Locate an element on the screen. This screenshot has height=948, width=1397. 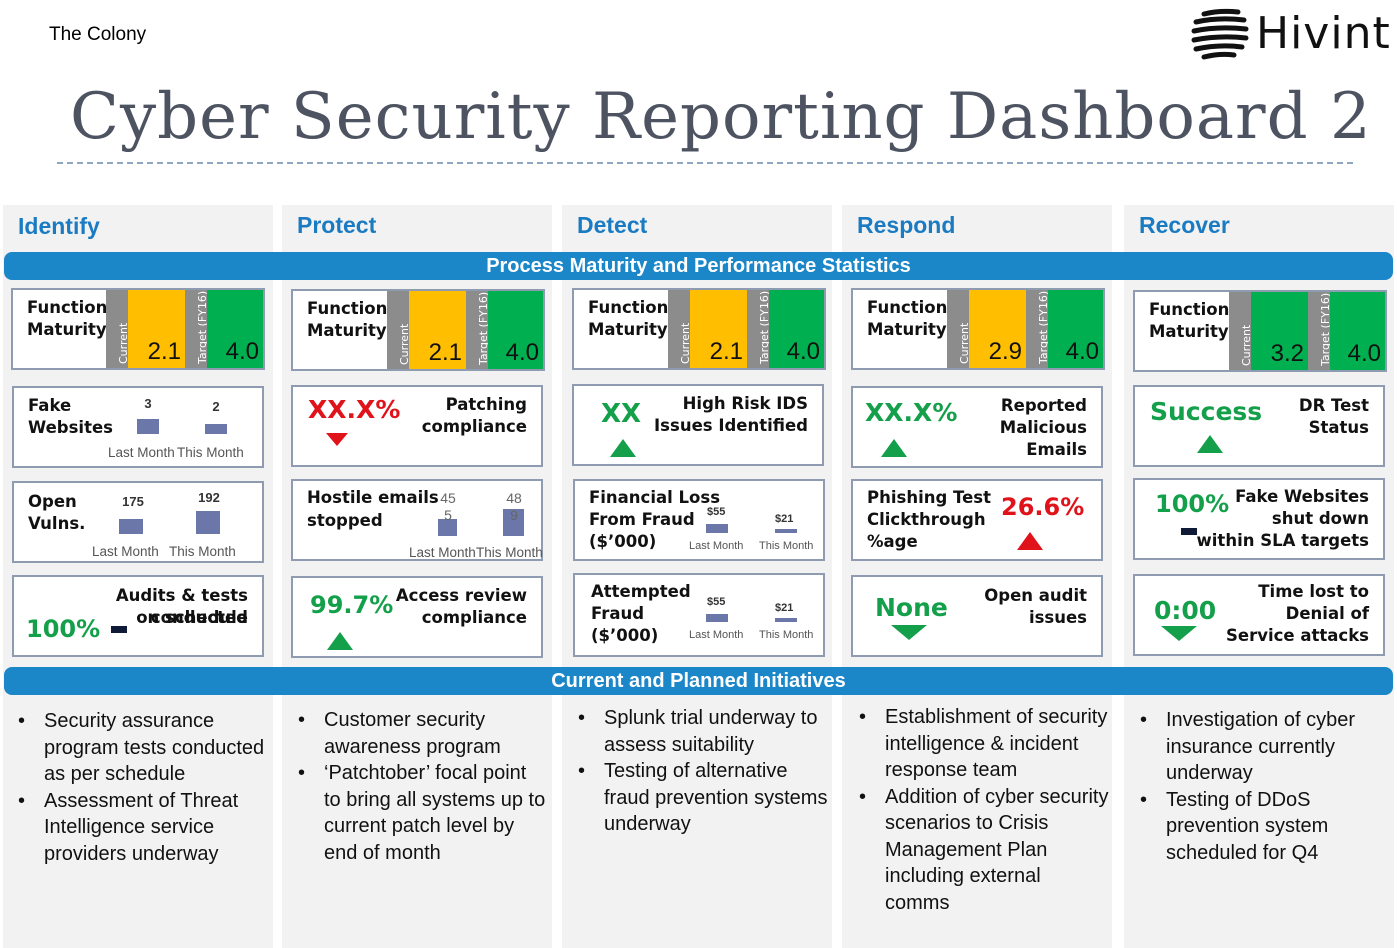
patching-label-1: Patching is located at coordinates (486, 404).